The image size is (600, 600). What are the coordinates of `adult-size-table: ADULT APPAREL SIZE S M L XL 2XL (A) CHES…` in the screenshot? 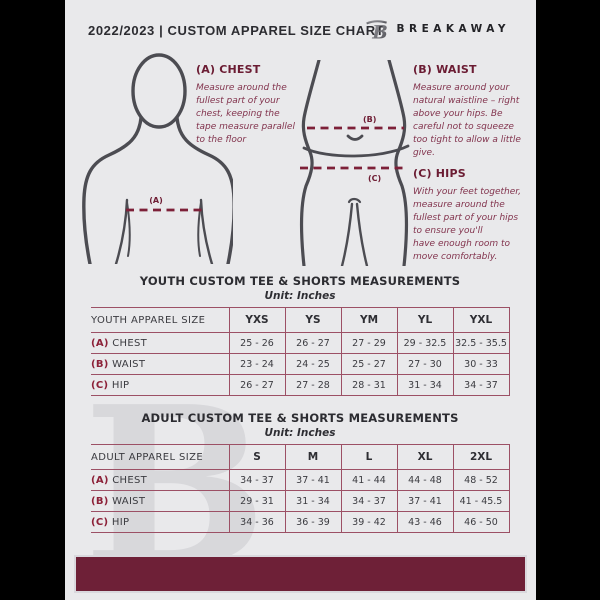 It's located at (300, 488).